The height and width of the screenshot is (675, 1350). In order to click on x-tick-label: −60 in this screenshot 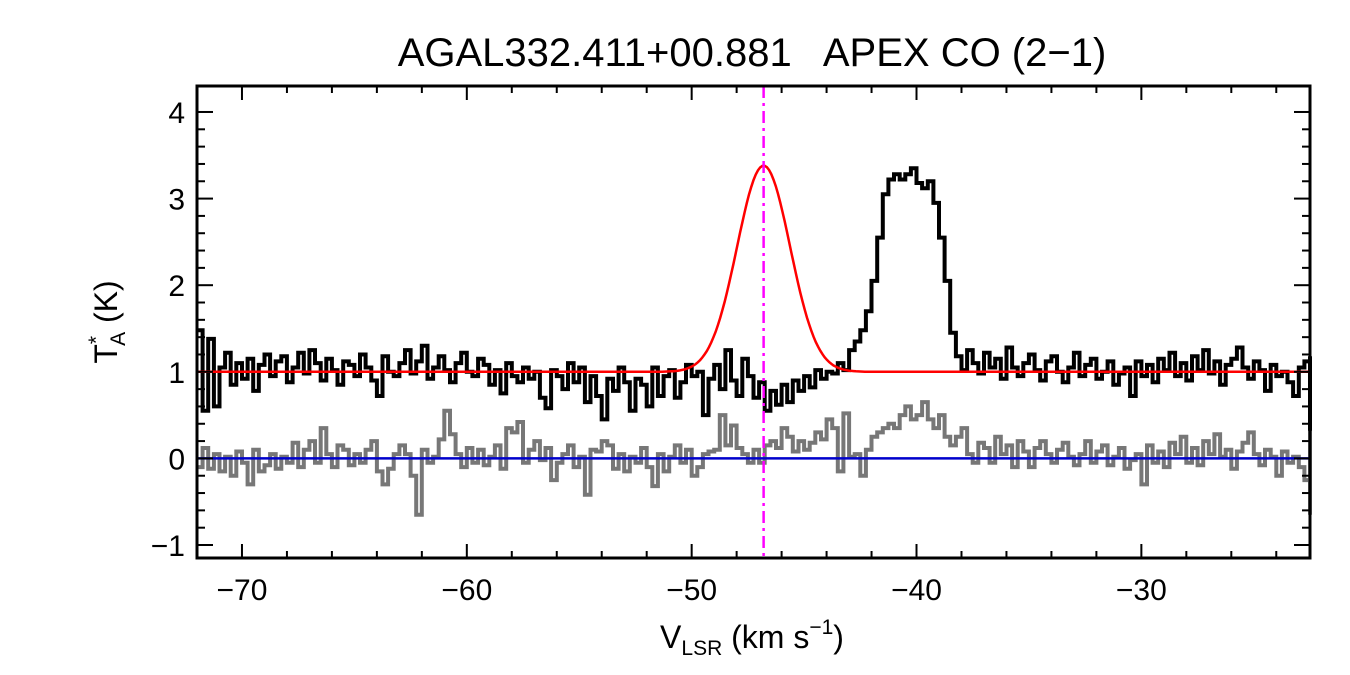, I will do `click(466, 590)`.